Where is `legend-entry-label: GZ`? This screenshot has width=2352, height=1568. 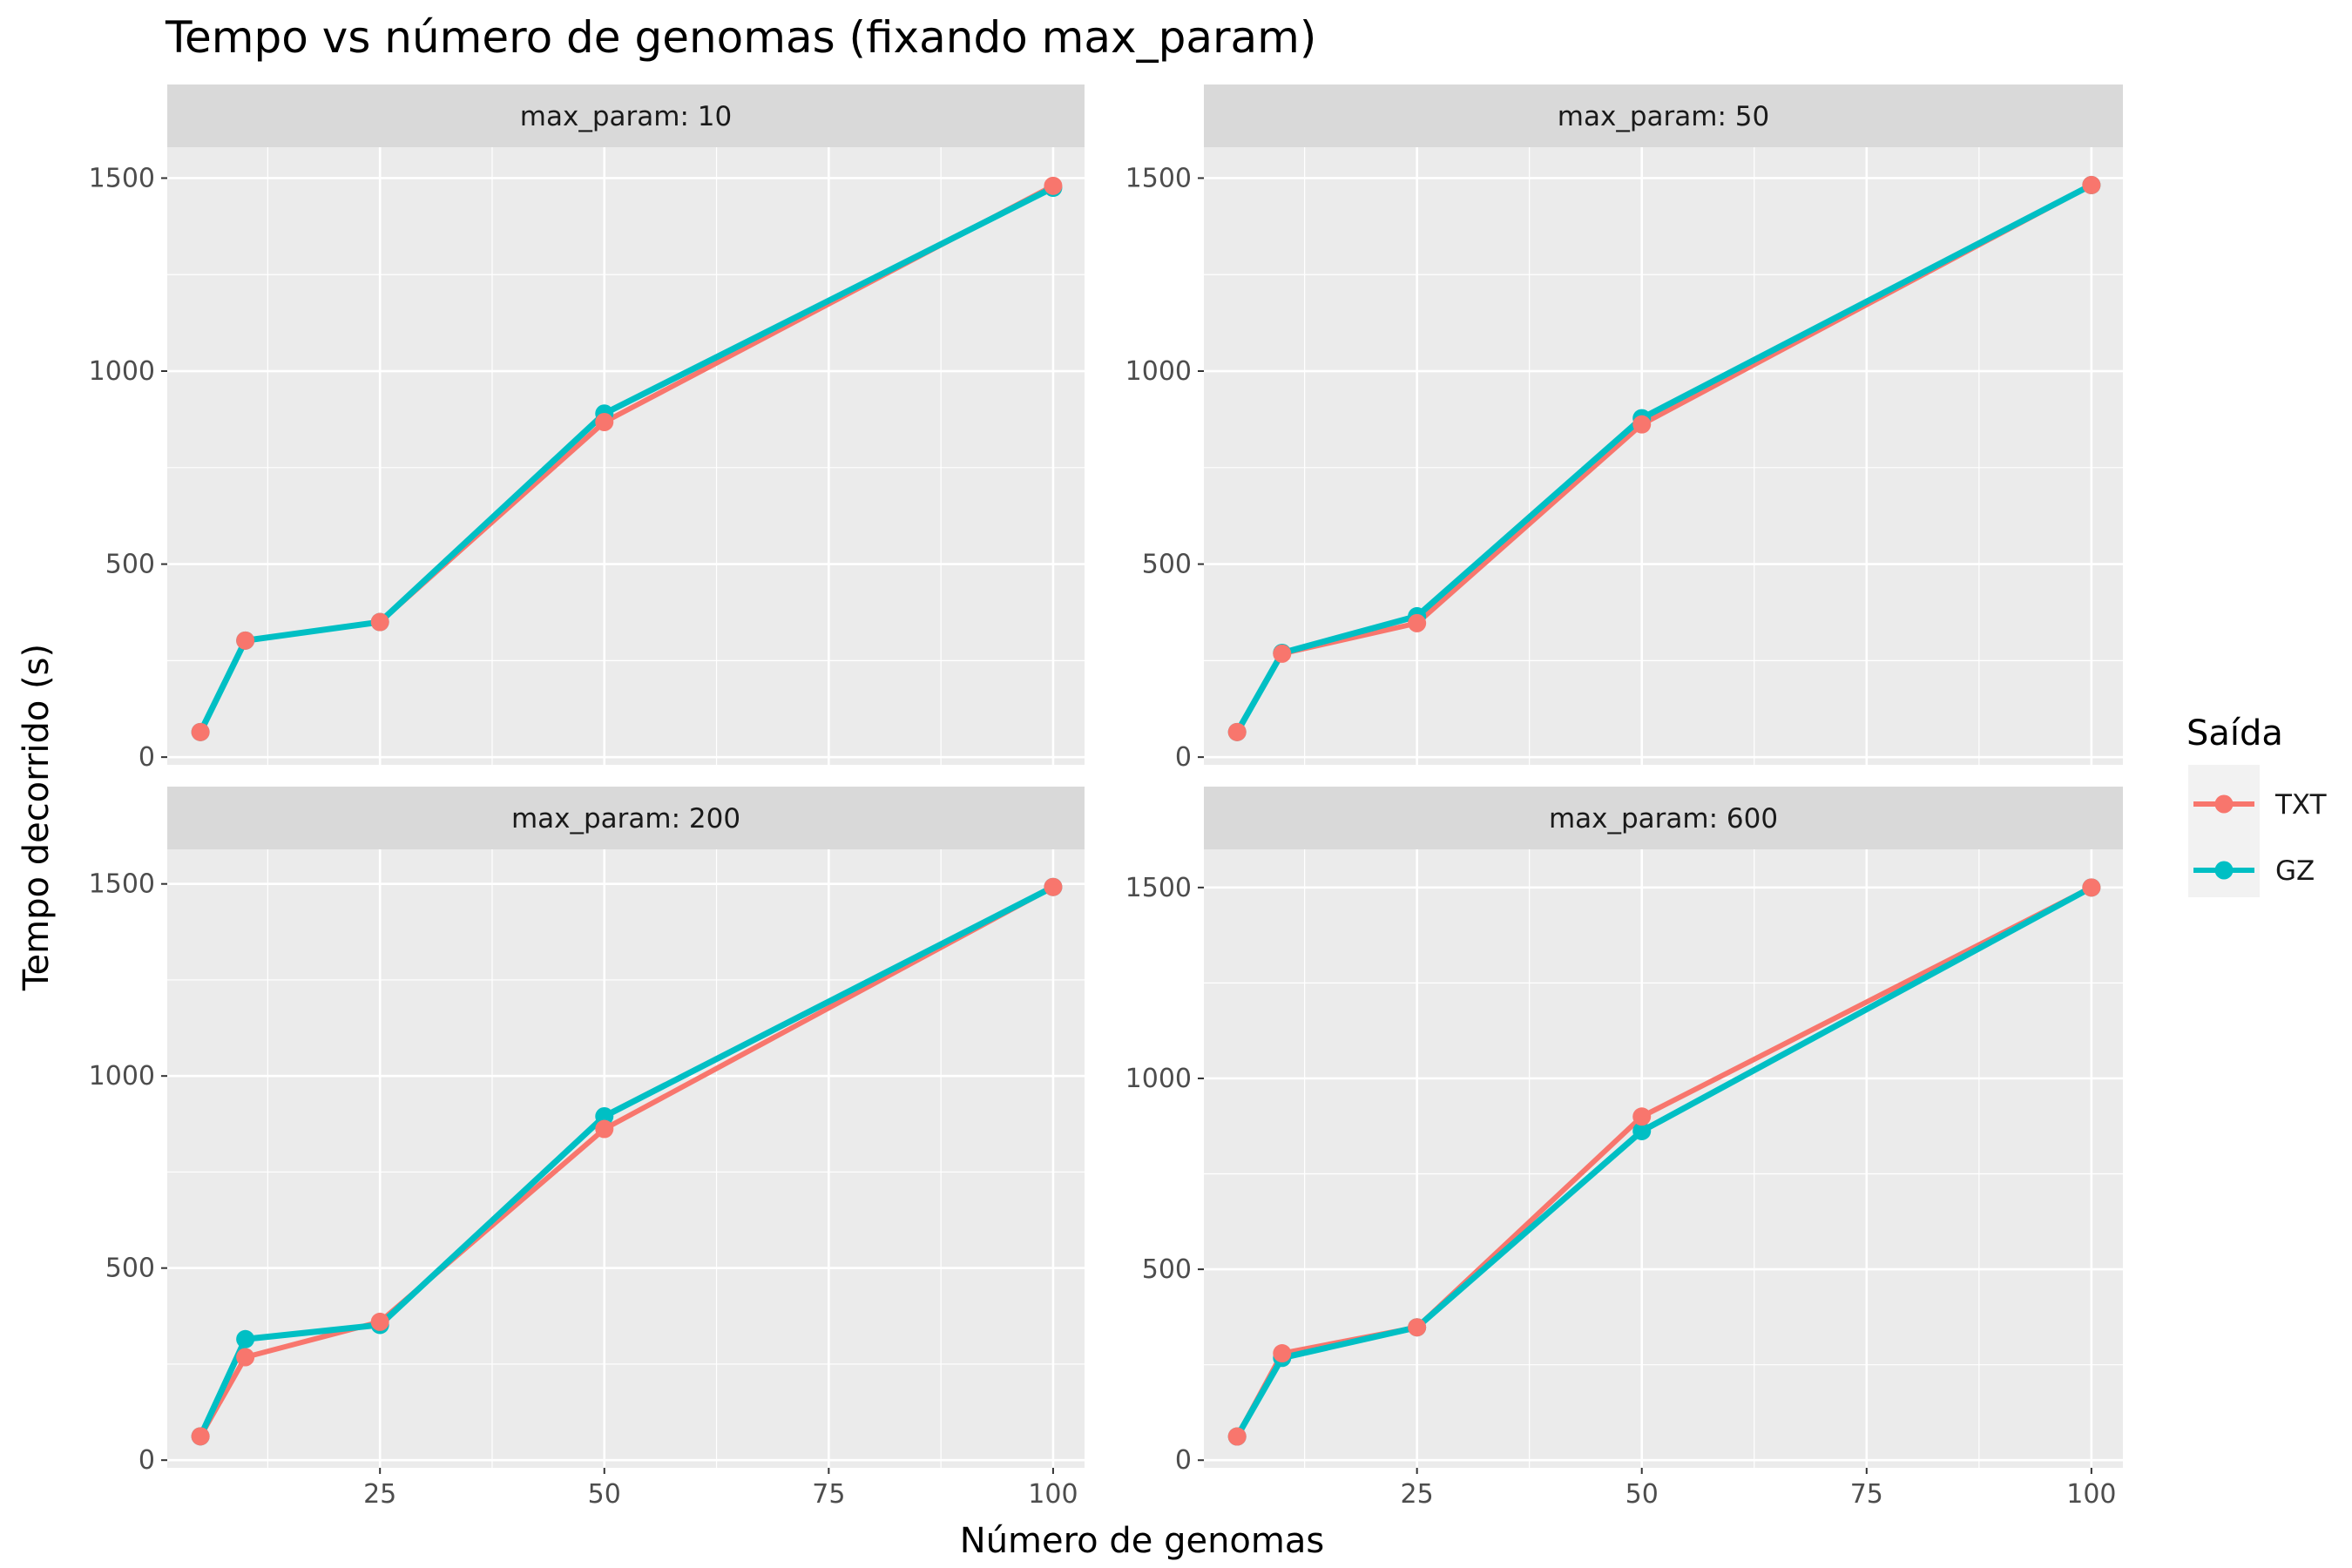
legend-entry-label: GZ is located at coordinates (2295, 871).